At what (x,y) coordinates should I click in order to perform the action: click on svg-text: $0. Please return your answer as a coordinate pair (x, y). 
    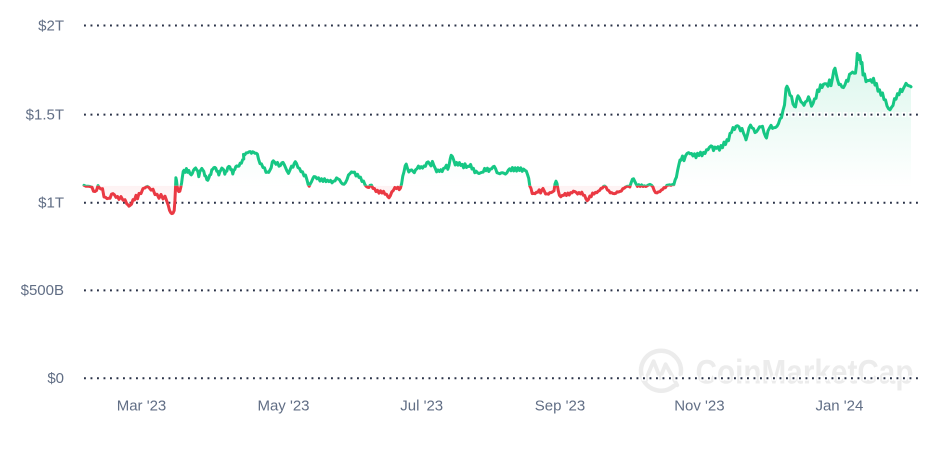
    Looking at the image, I should click on (55, 378).